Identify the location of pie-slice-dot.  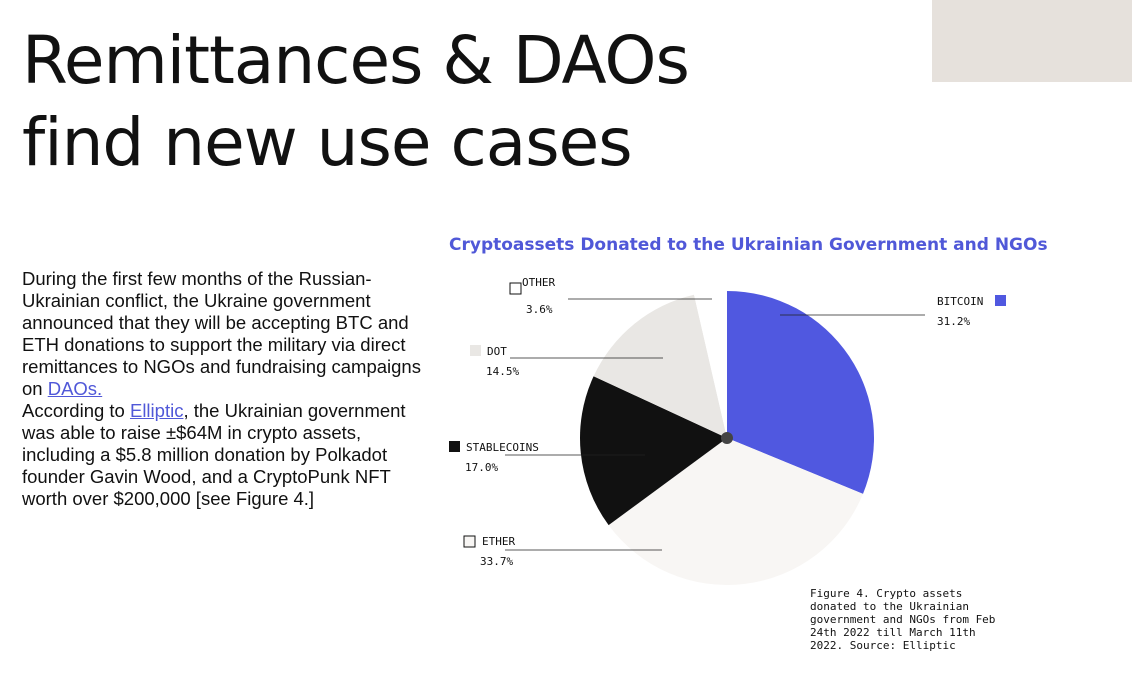
(660, 366).